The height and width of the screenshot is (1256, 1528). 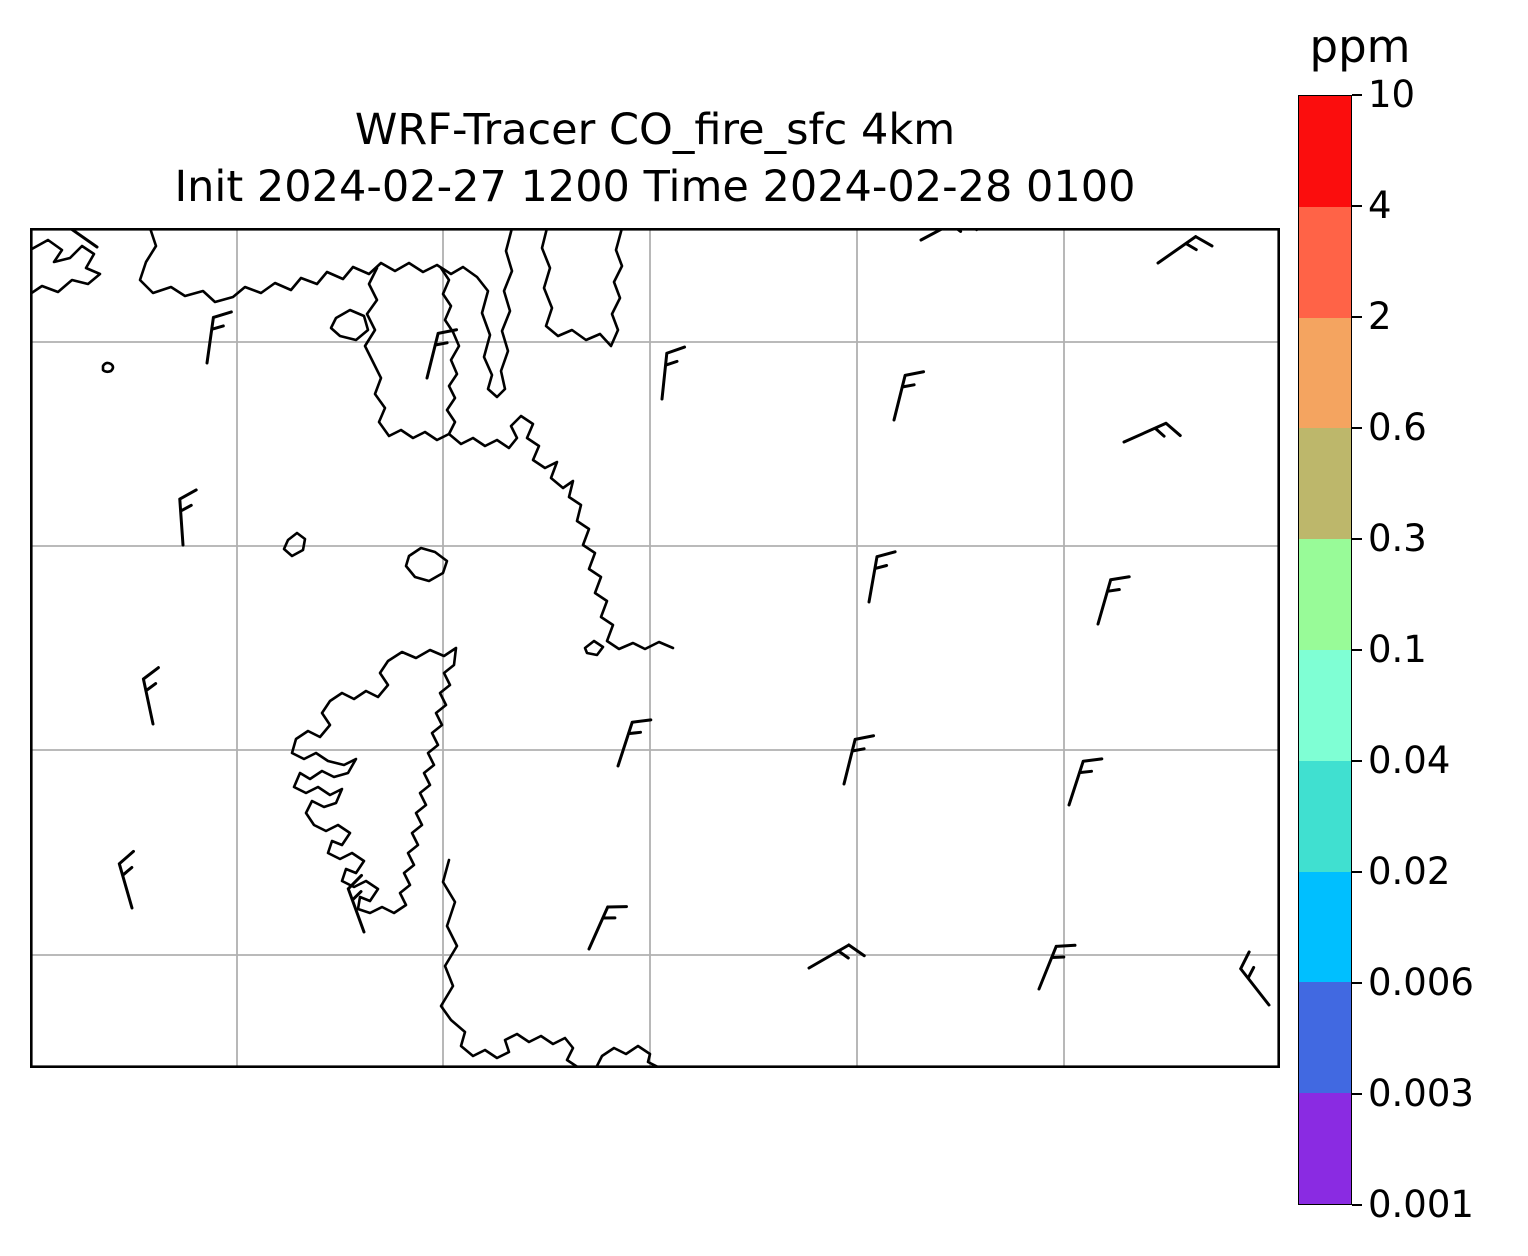 I want to click on colorbar-tick-label: 0.02, so click(x=1409, y=871).